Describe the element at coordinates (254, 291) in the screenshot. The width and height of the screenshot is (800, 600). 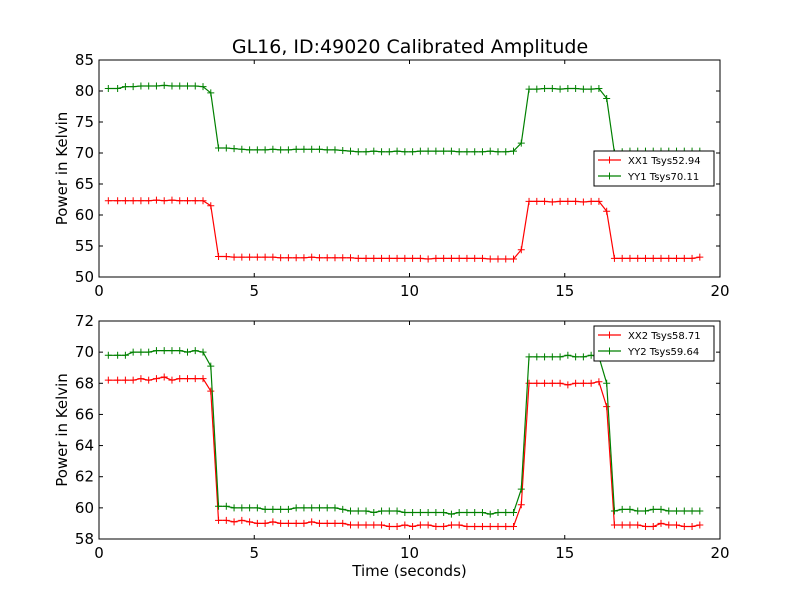
I see `x-tick-label: 5` at that location.